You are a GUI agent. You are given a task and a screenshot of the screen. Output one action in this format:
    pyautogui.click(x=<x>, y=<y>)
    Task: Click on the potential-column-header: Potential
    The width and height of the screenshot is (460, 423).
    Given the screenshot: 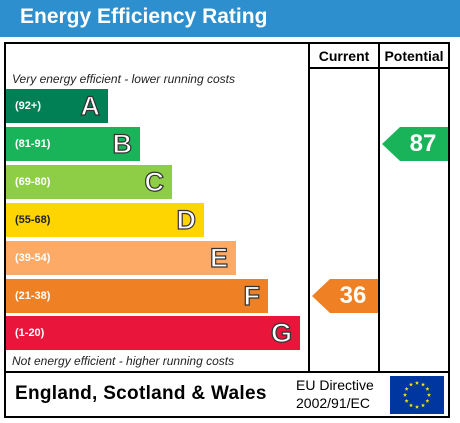 What is the action you would take?
    pyautogui.click(x=414, y=56)
    